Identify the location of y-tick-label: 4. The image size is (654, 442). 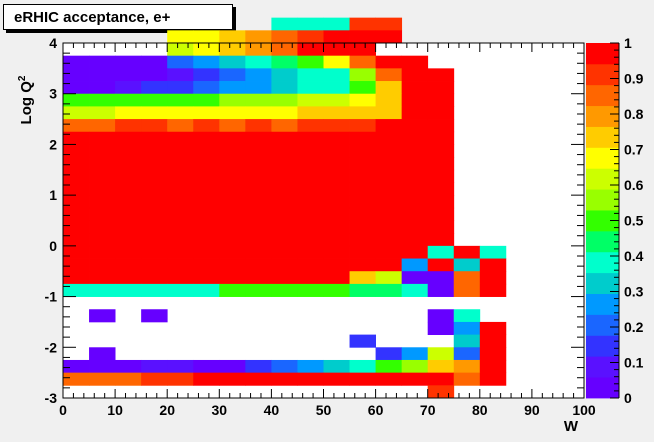
(53, 43).